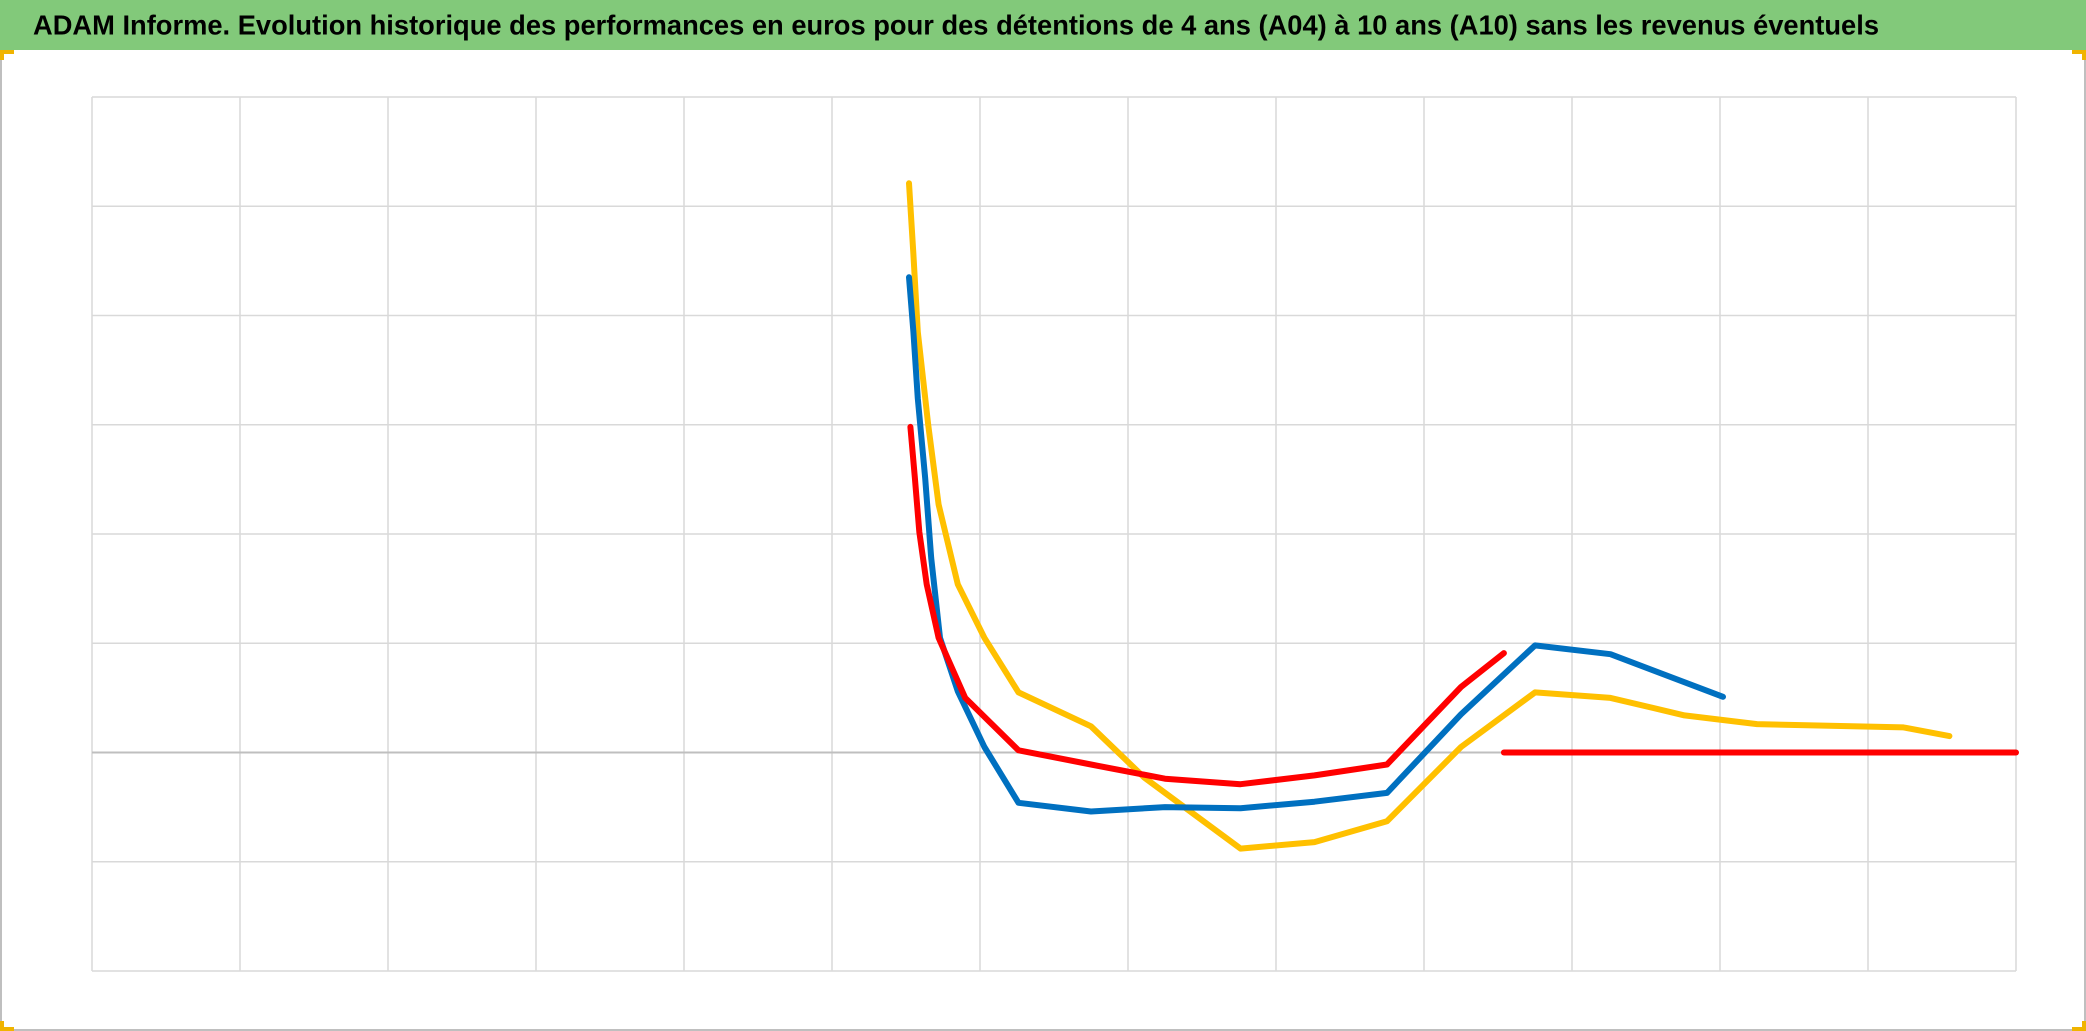 Image resolution: width=2086 pixels, height=1031 pixels. I want to click on series-line, so click(1207, 605).